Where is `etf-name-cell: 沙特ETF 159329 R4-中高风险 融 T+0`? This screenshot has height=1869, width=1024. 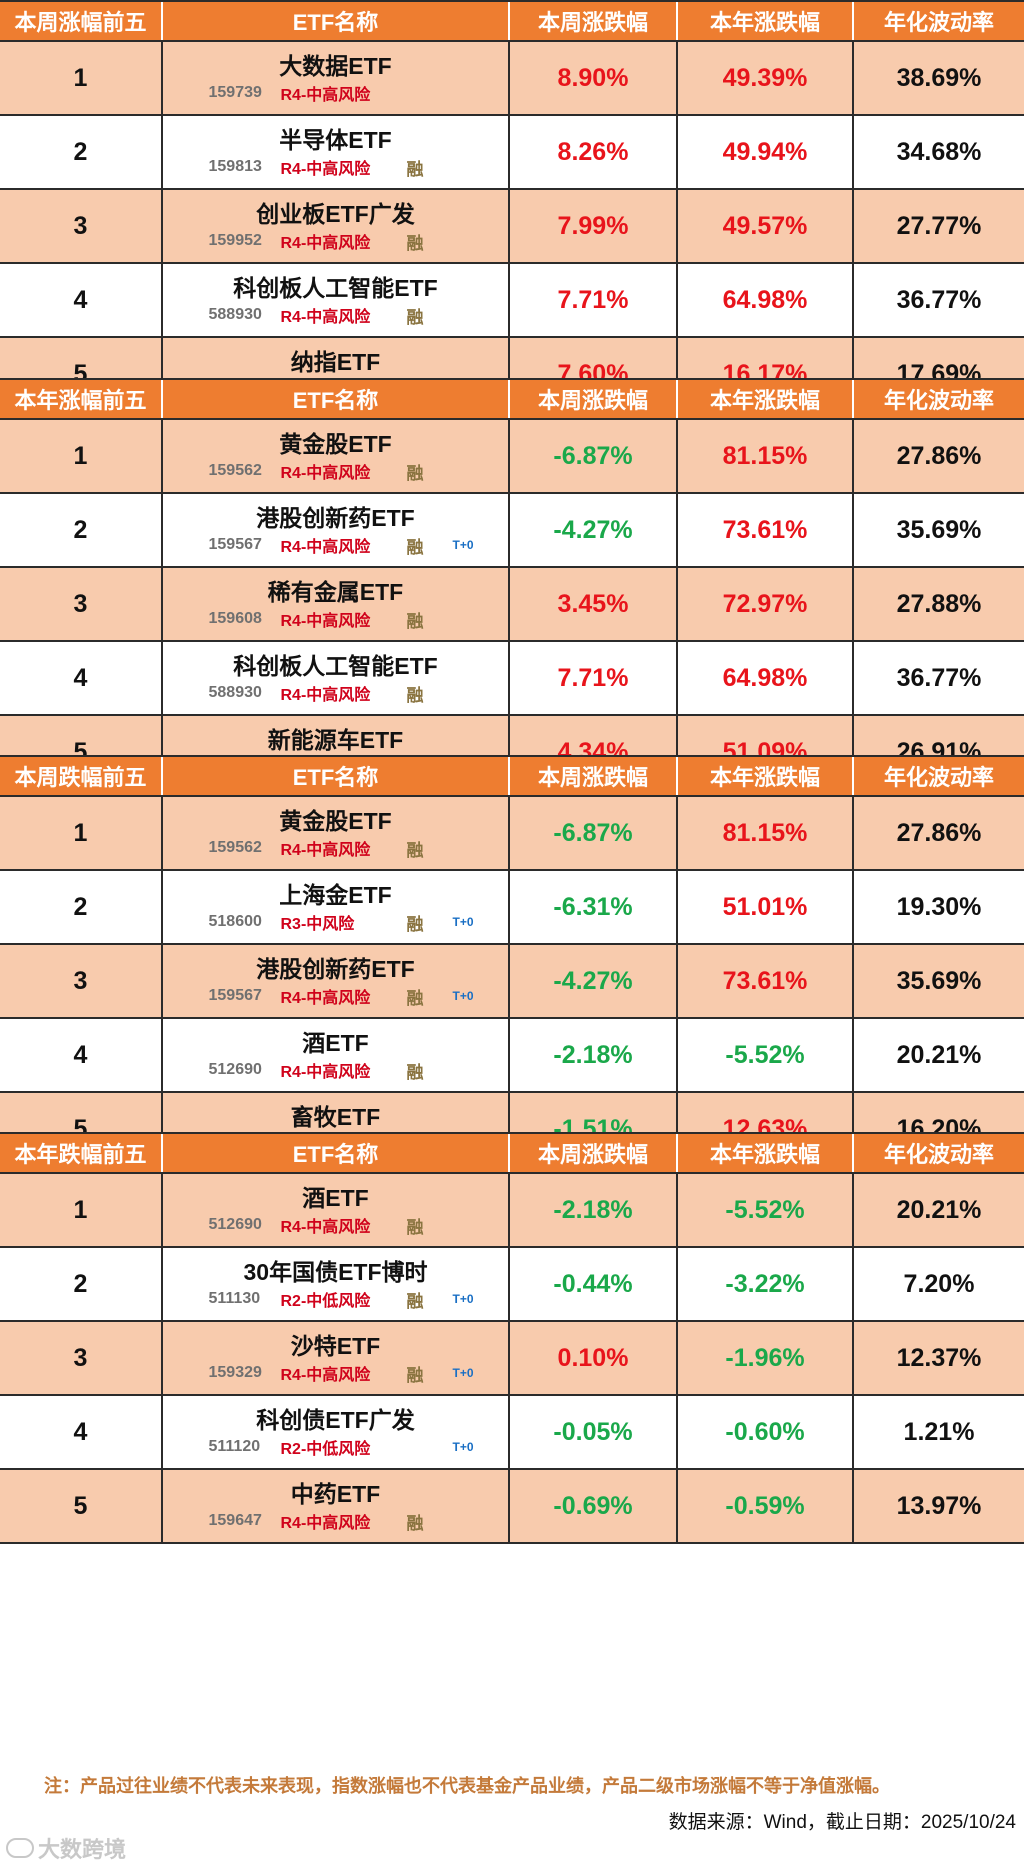
etf-name-cell: 沙特ETF 159329 R4-中高风险 融 T+0 is located at coordinates (336, 1358).